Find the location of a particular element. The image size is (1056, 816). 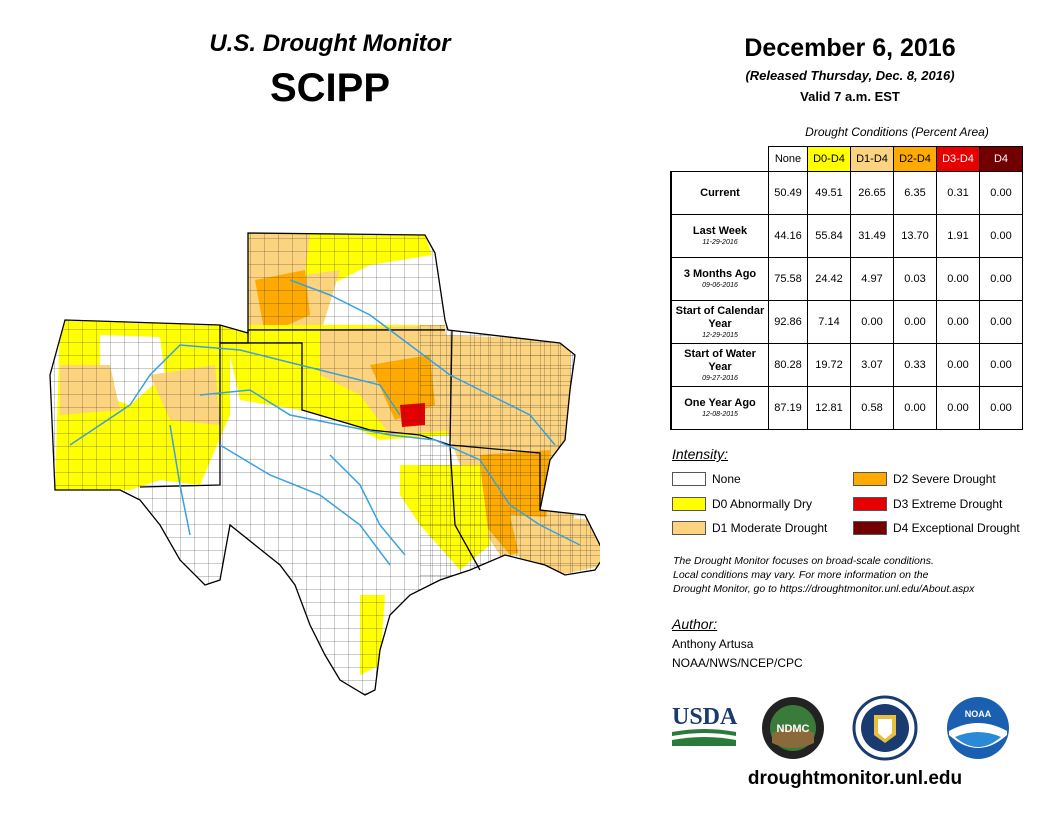

legend-item-d1: D1 Moderate Drought is located at coordinates (749, 528).